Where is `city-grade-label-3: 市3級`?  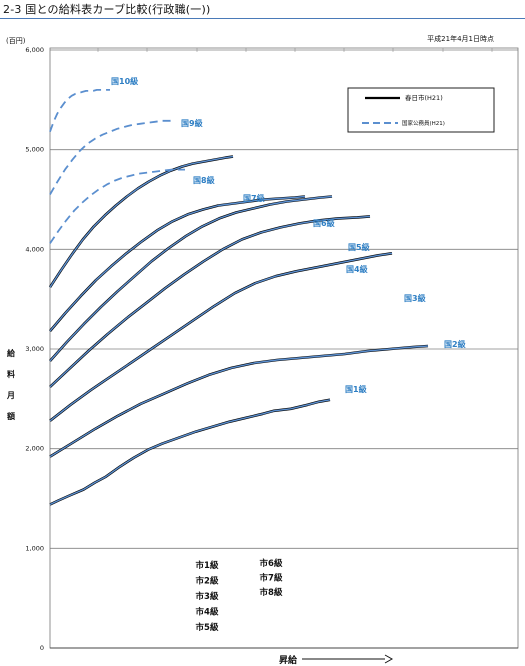
city-grade-label-3: 市3級 is located at coordinates (207, 596).